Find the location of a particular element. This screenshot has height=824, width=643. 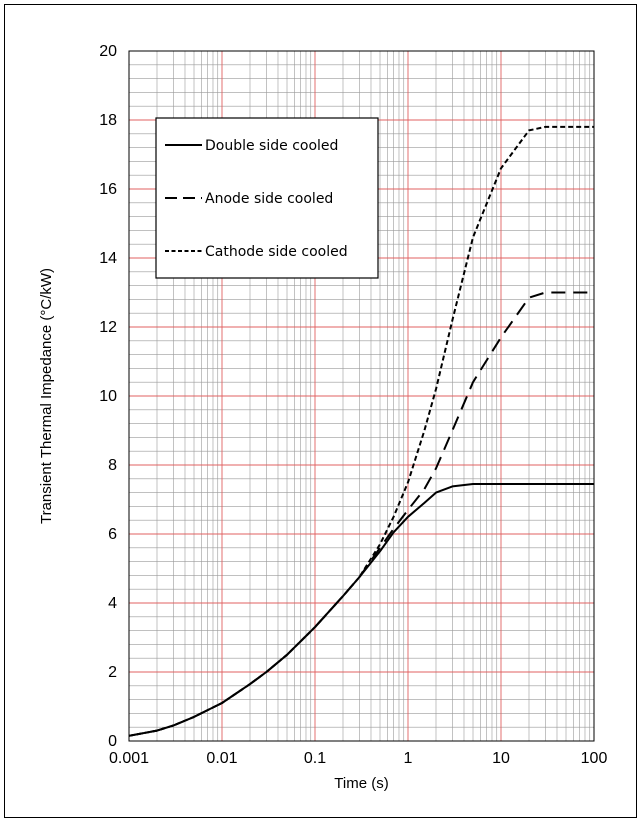

legend-label: Anode side cooled is located at coordinates (269, 199).